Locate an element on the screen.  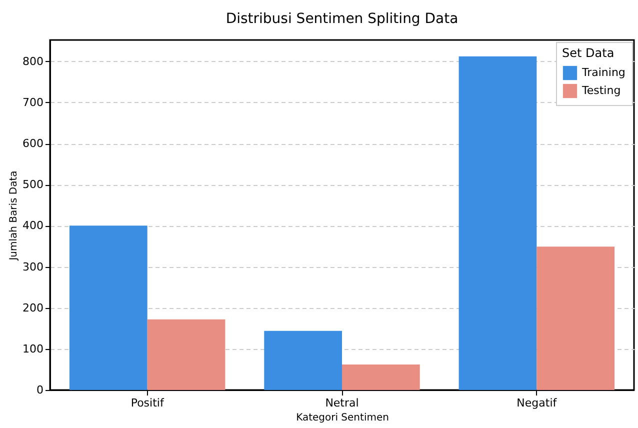
chart-title: Distribusi Sentimen Spliting Data is located at coordinates (342, 19).